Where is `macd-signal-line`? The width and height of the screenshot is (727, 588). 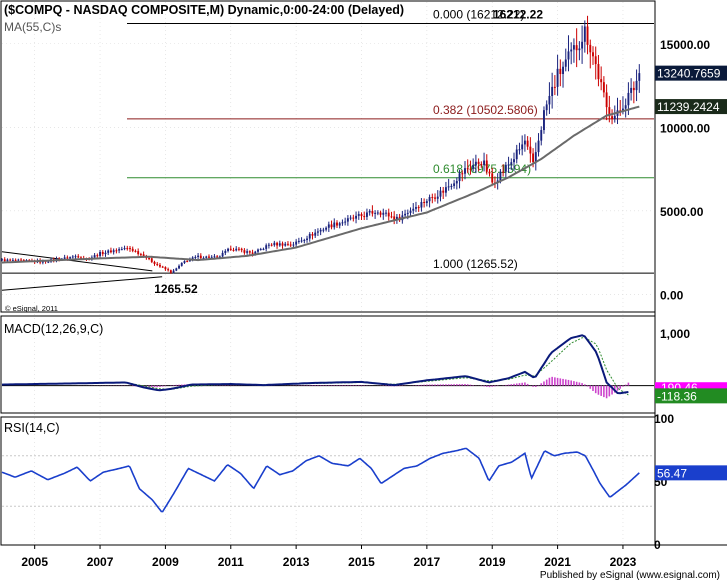
macd-signal-line is located at coordinates (315, 366).